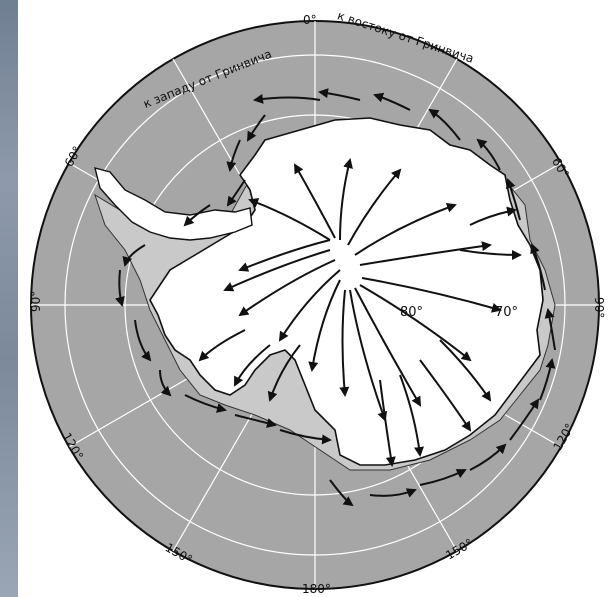  I want to click on meridian-label-0: 0°, so click(310, 20).